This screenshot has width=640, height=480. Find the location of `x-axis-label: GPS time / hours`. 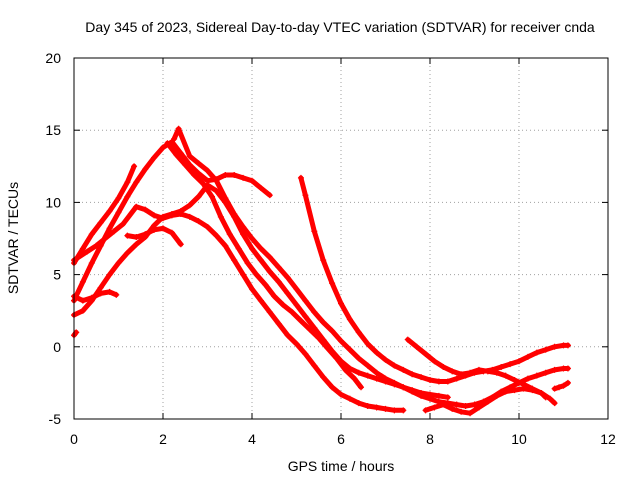

x-axis-label: GPS time / hours is located at coordinates (341, 466).